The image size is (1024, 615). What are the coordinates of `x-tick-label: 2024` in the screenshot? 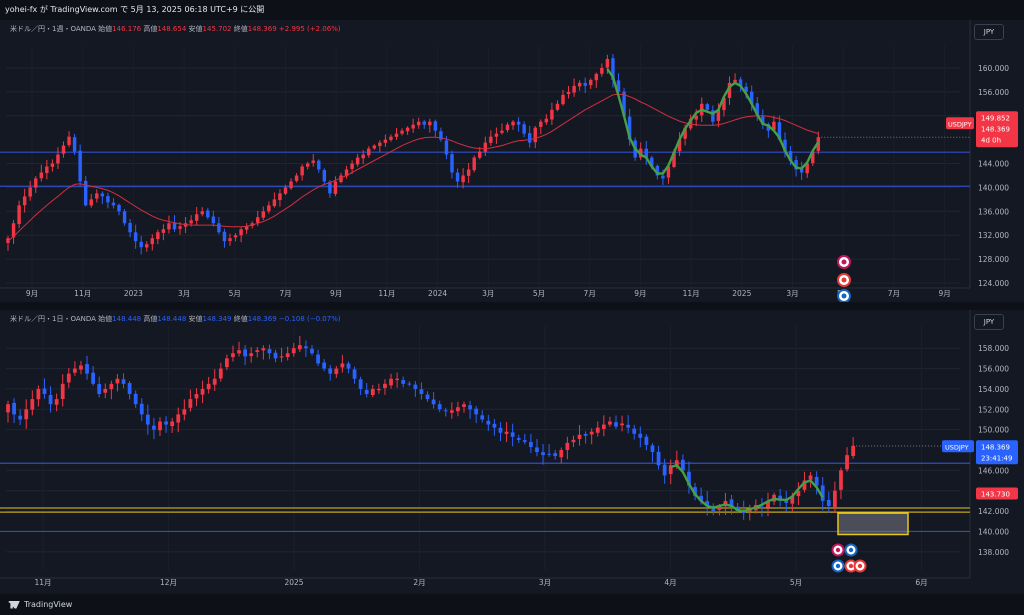 It's located at (437, 293).